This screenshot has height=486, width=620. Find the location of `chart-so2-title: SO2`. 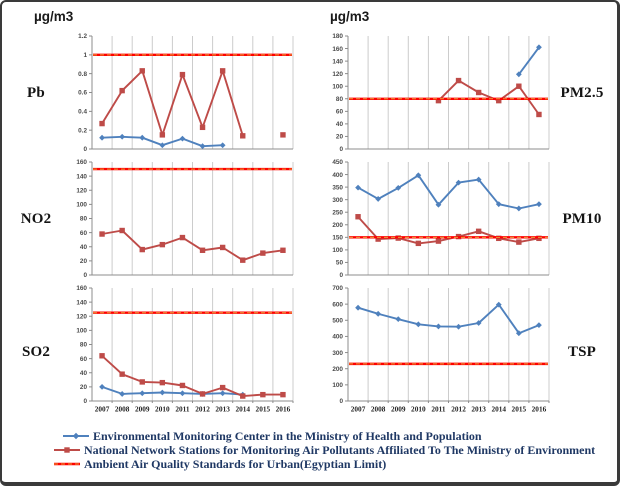

chart-so2-title: SO2 is located at coordinates (36, 351).